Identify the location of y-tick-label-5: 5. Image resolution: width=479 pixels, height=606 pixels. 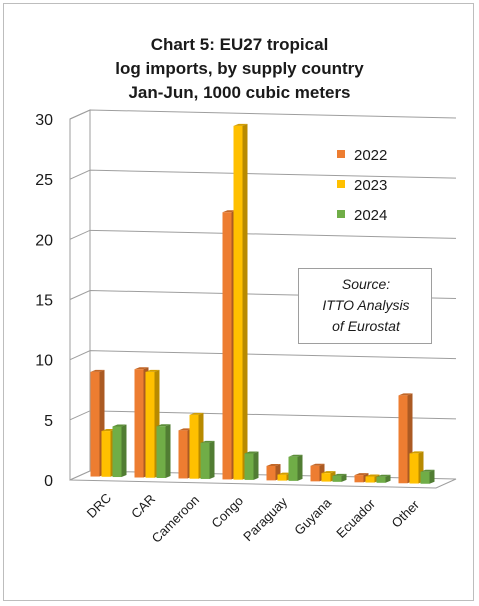
(48, 421).